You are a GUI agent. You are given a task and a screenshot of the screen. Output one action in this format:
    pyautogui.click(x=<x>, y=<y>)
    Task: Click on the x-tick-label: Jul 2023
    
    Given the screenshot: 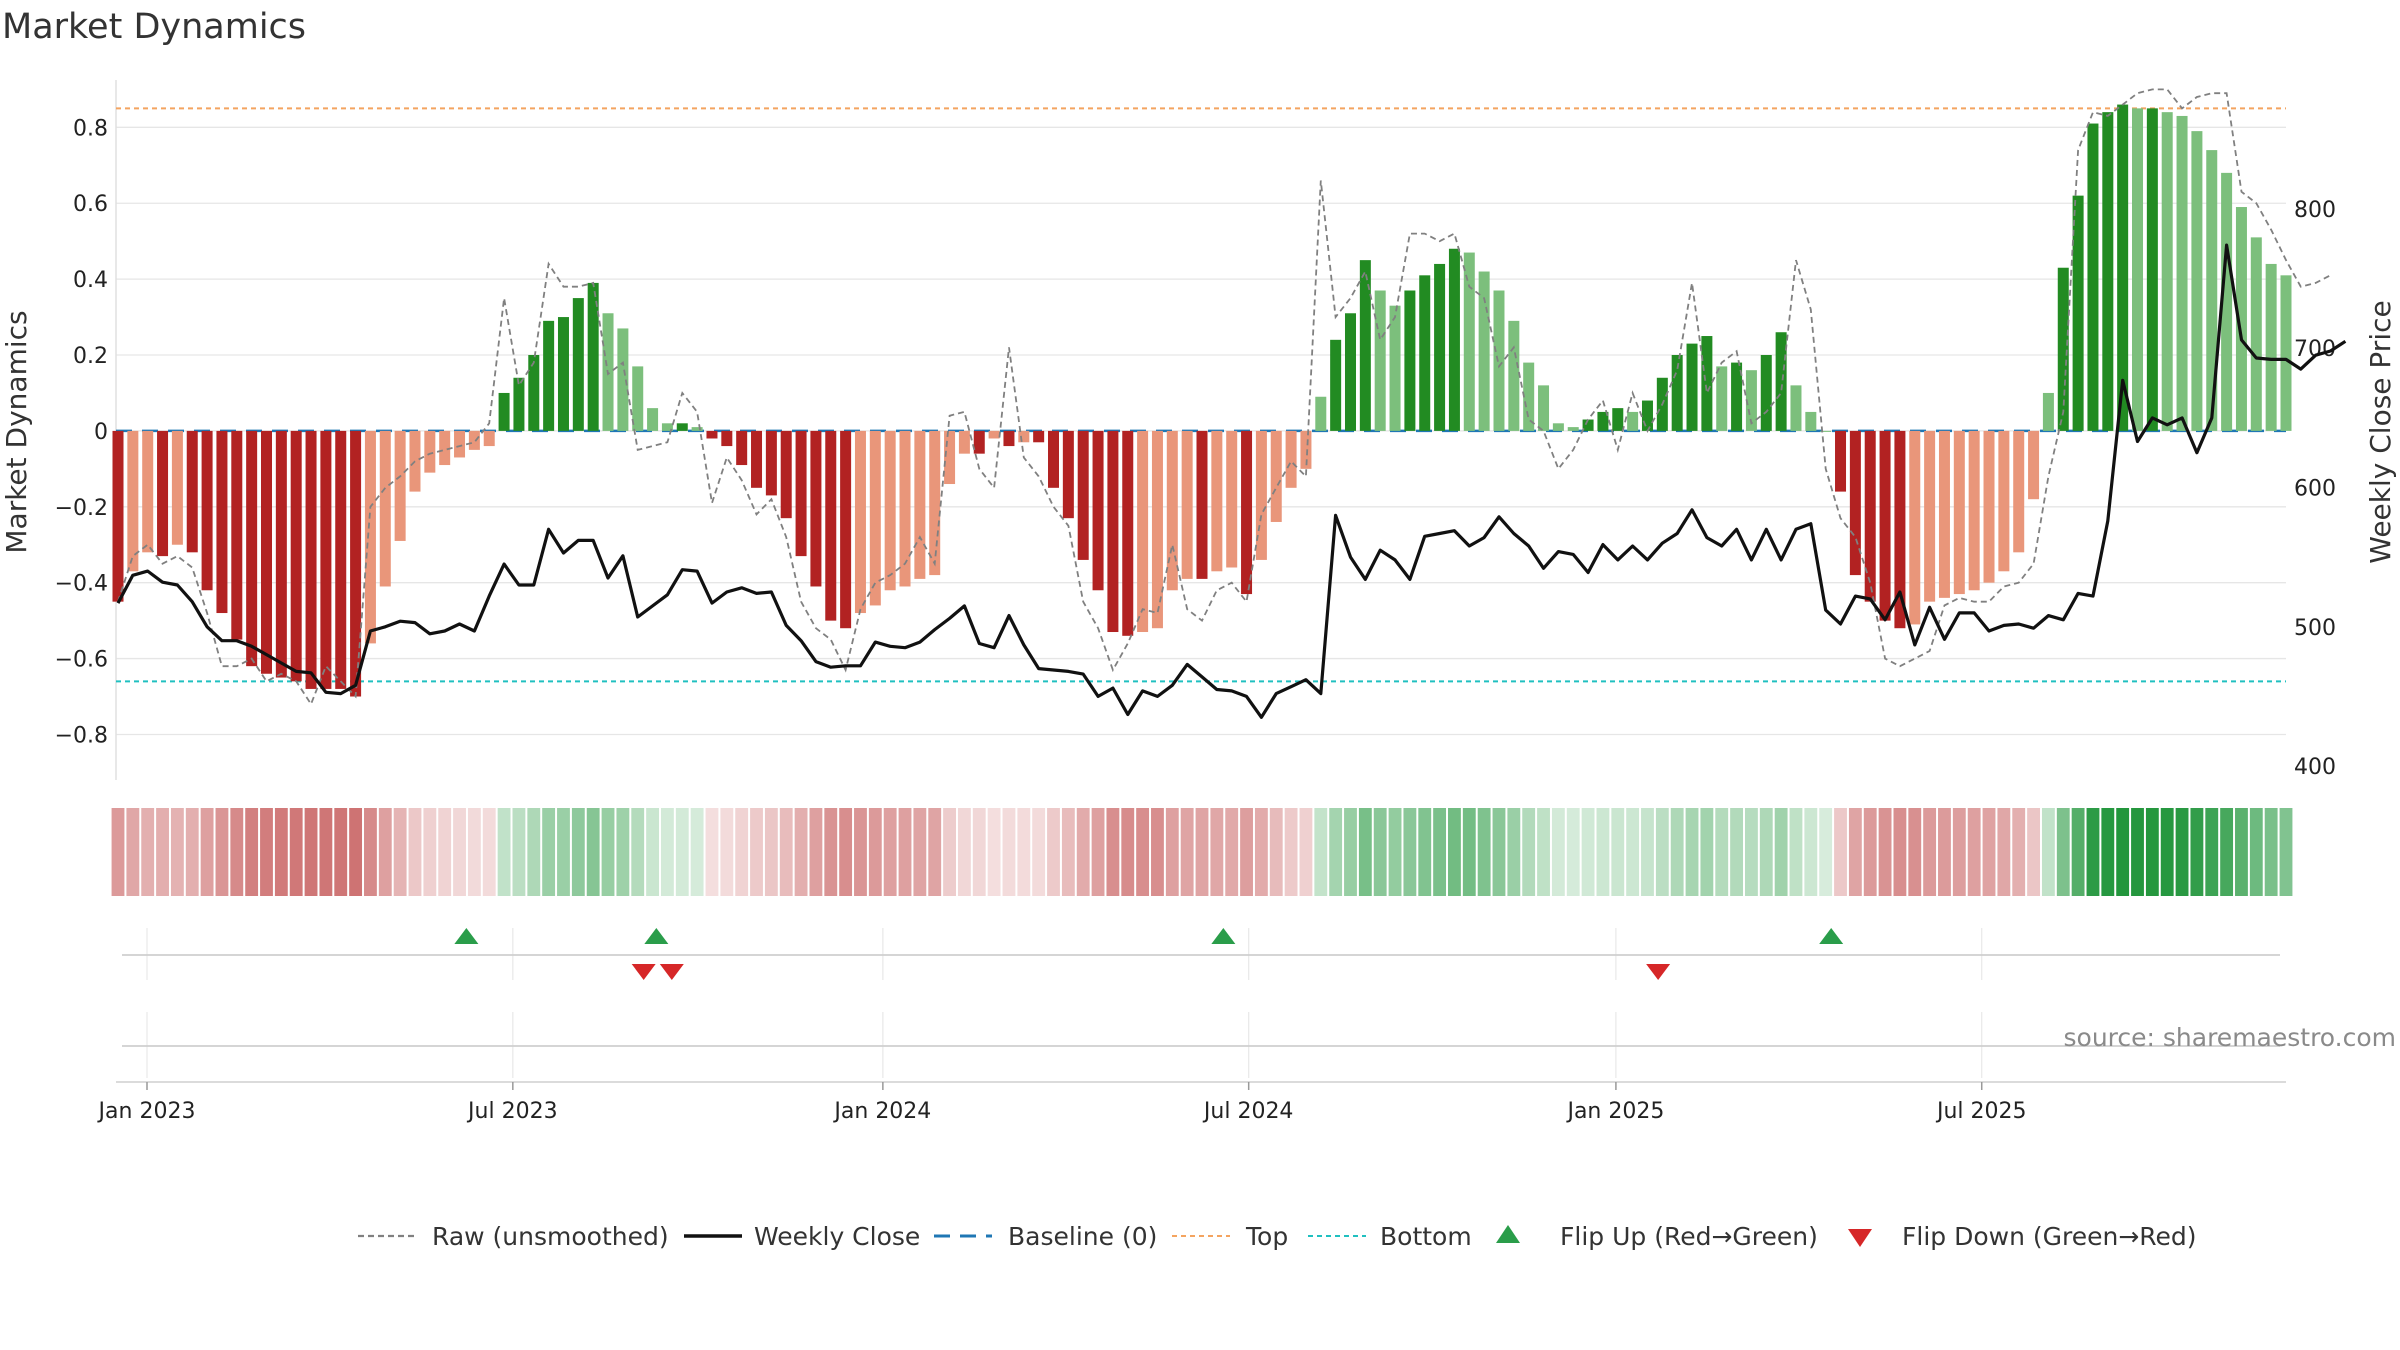 What is the action you would take?
    pyautogui.click(x=512, y=1111)
    